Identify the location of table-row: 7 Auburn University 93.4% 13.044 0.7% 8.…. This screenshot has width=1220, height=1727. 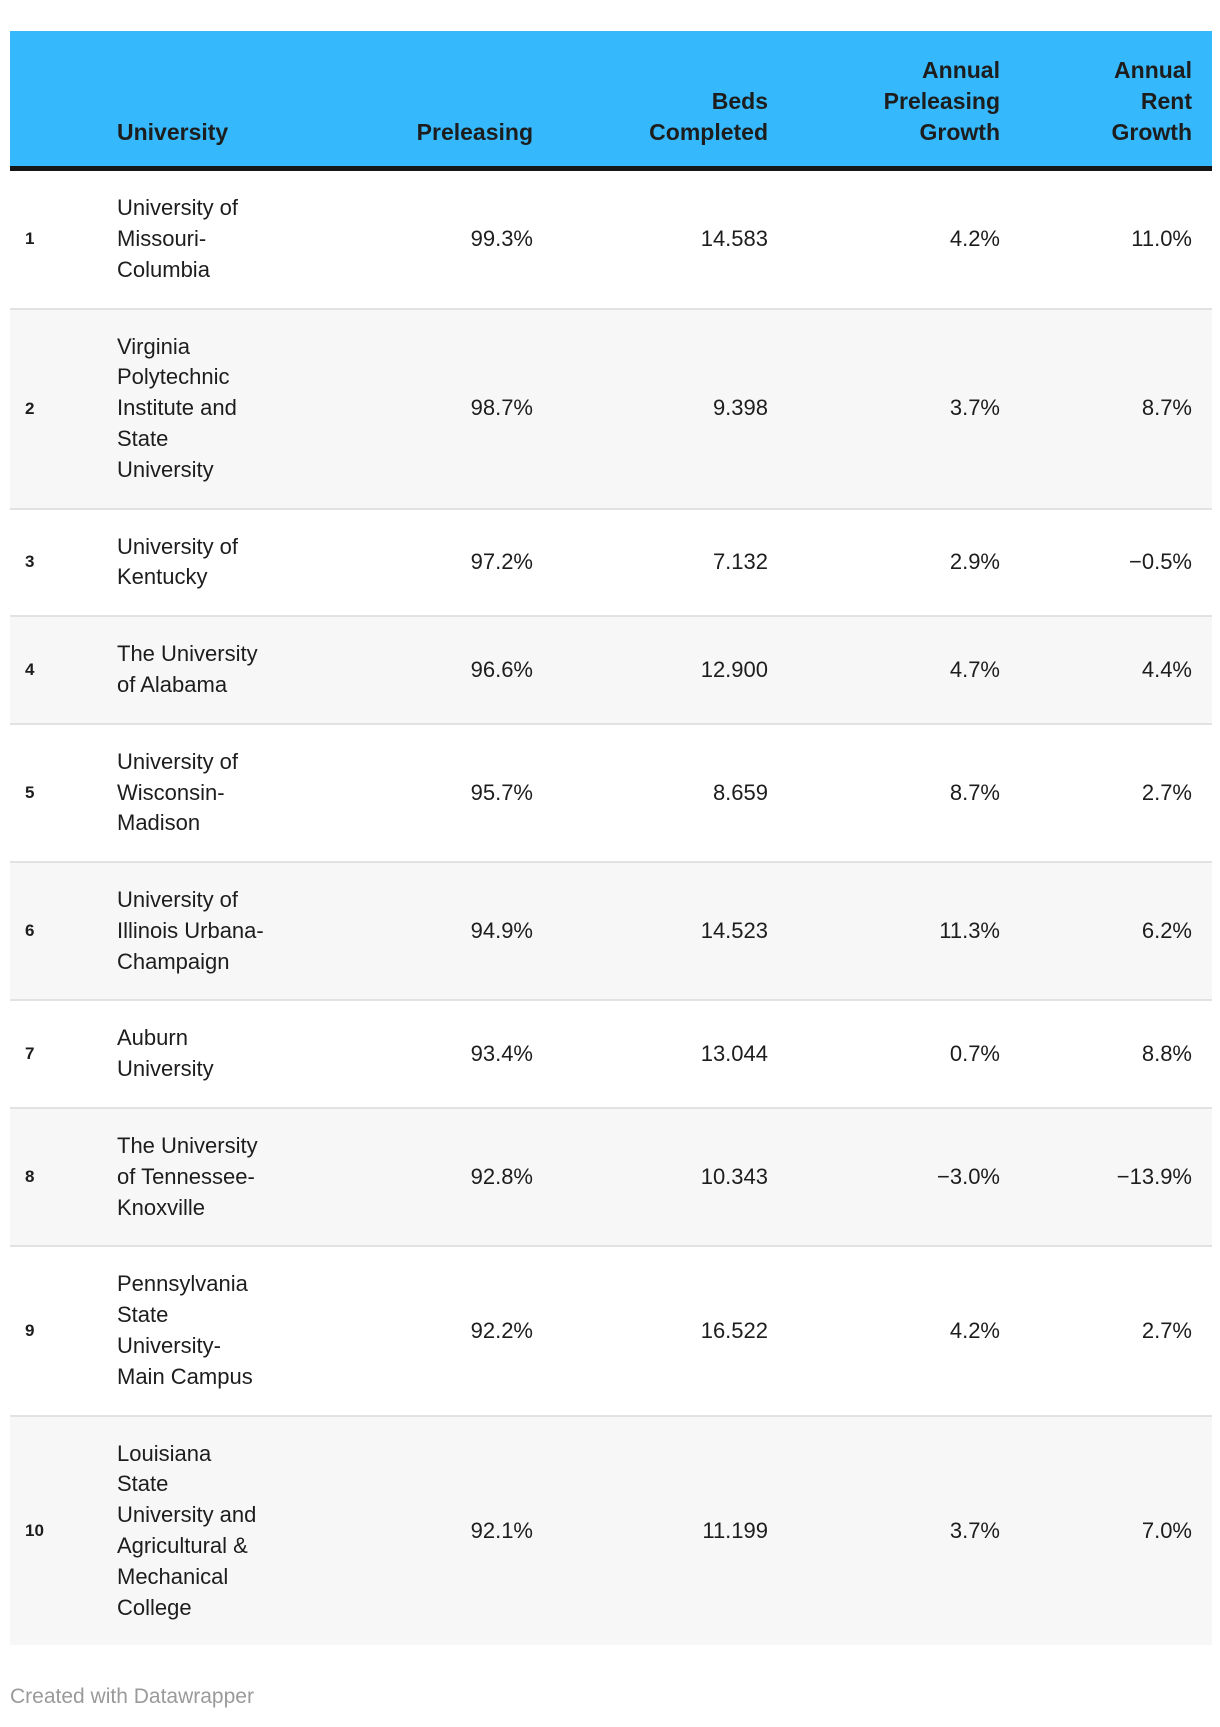
(611, 1054).